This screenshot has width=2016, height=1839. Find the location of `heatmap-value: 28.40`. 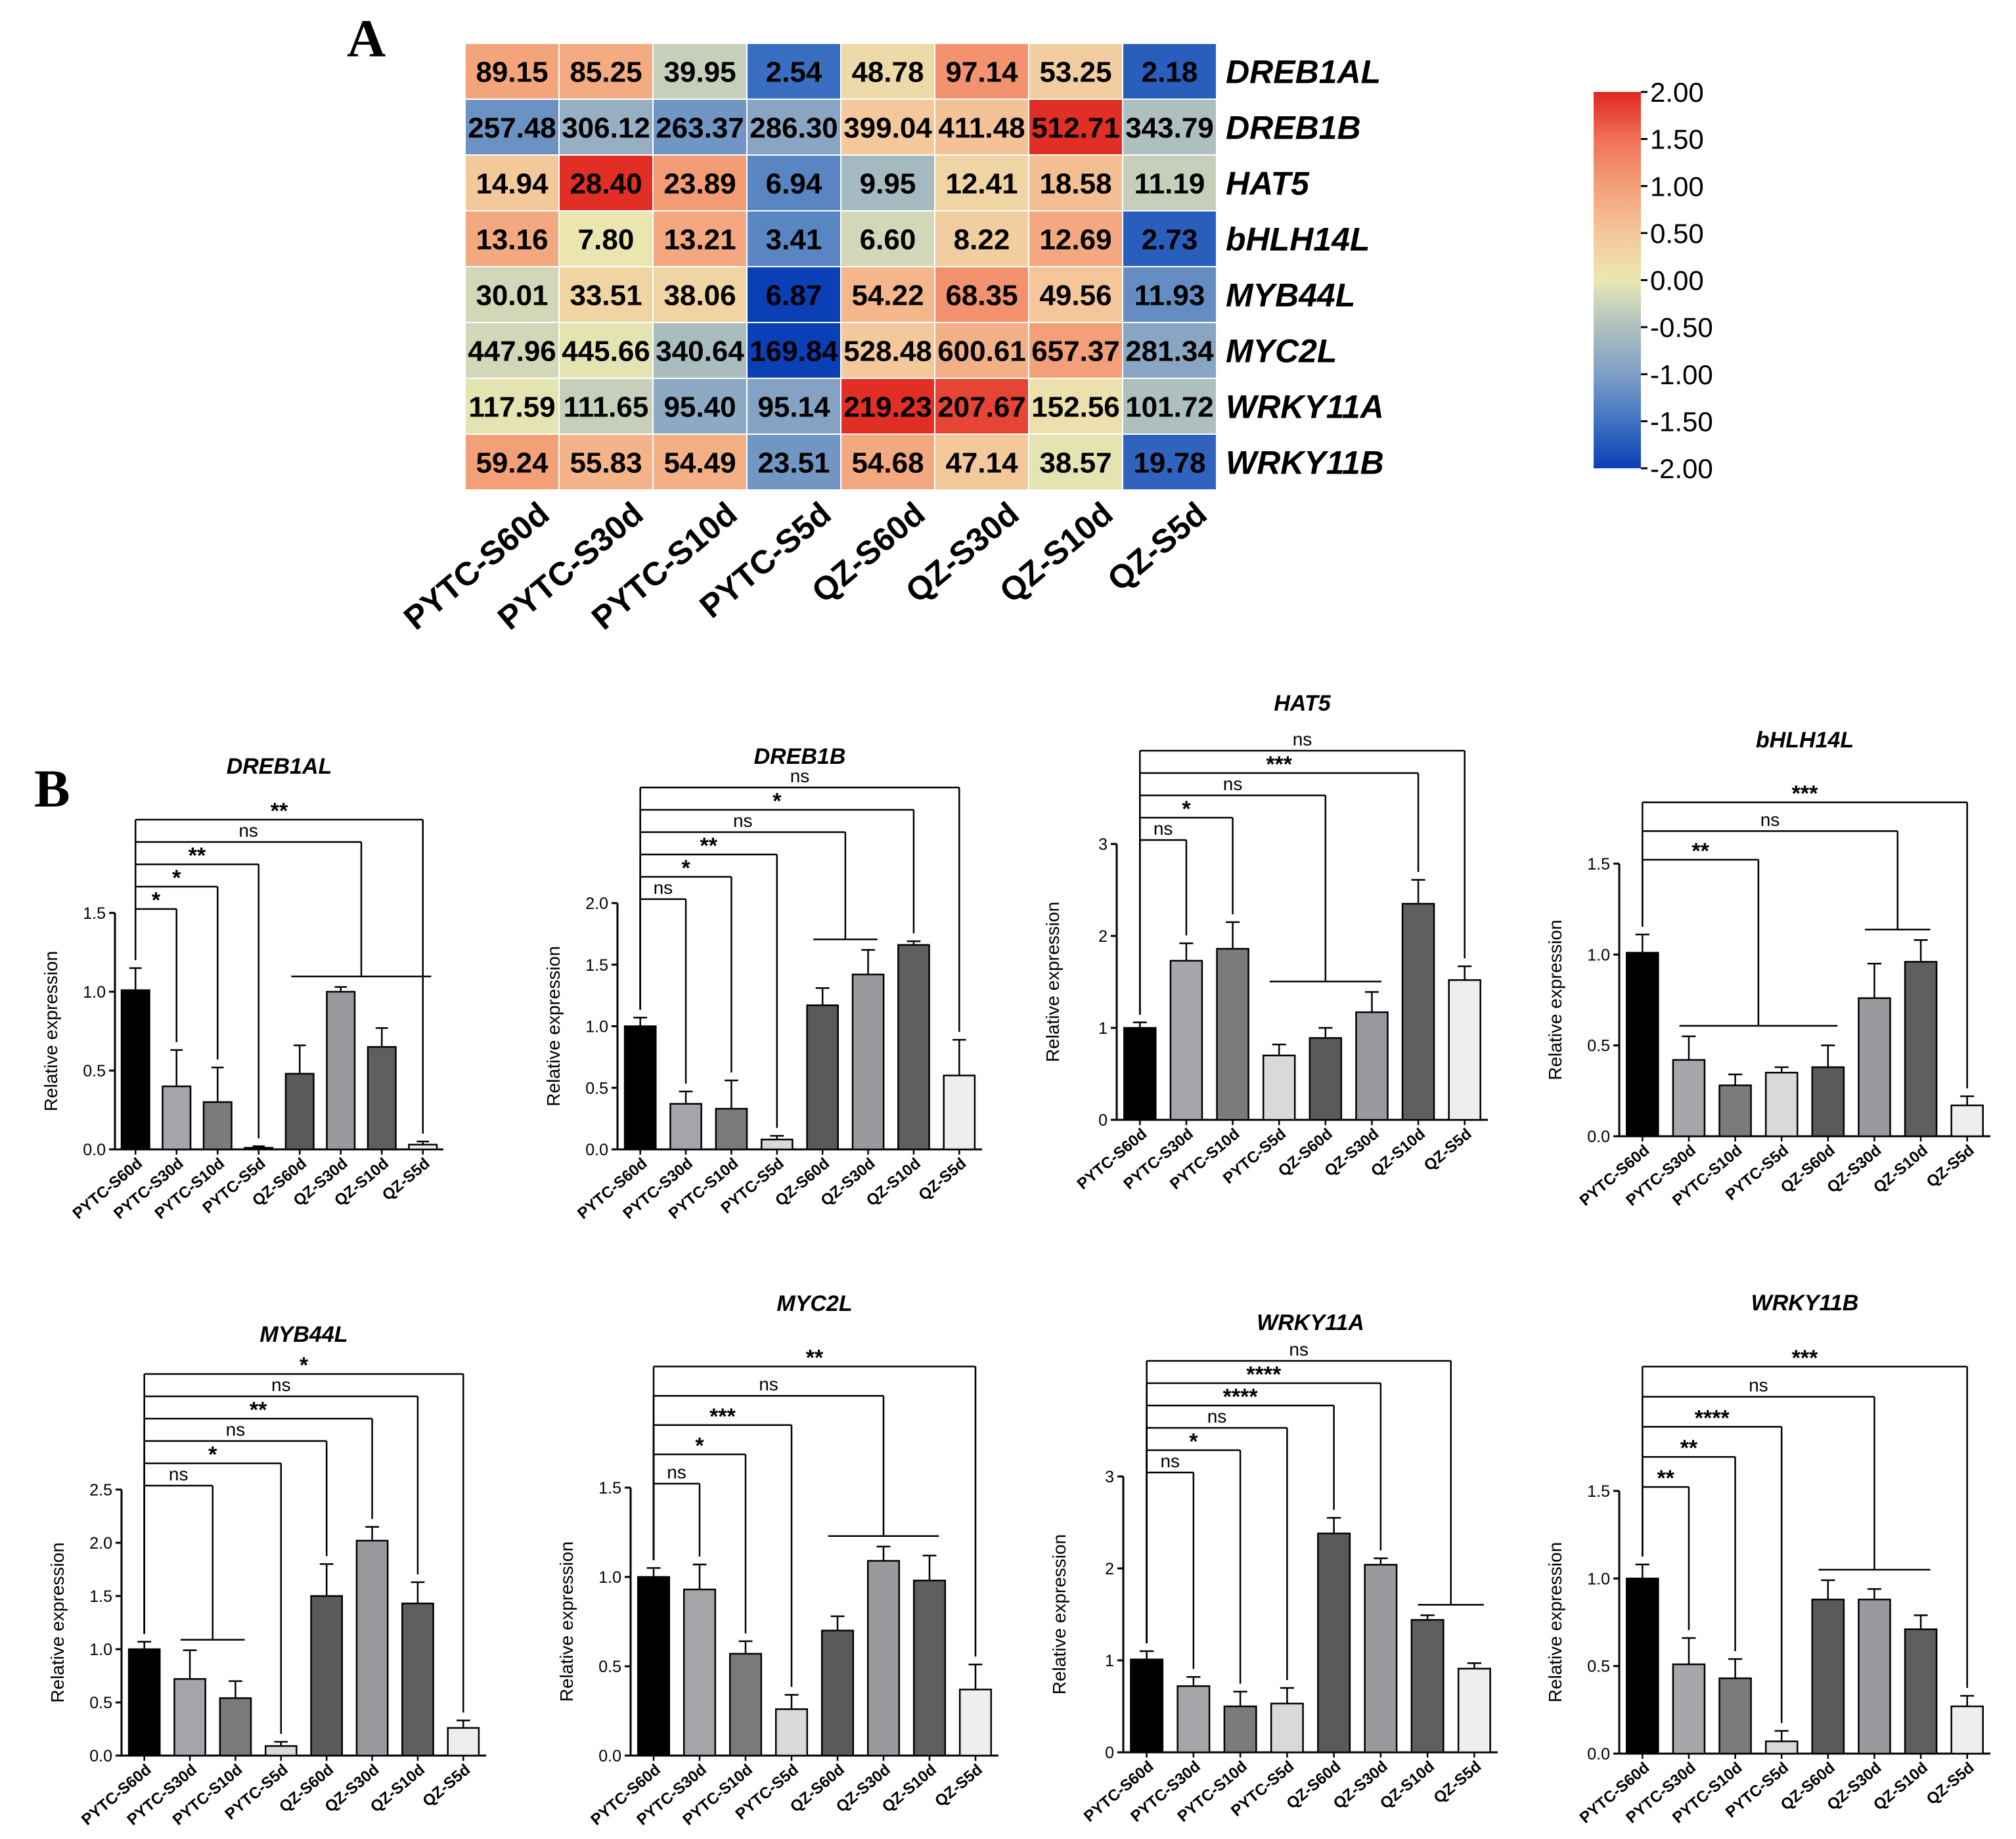

heatmap-value: 28.40 is located at coordinates (606, 184).